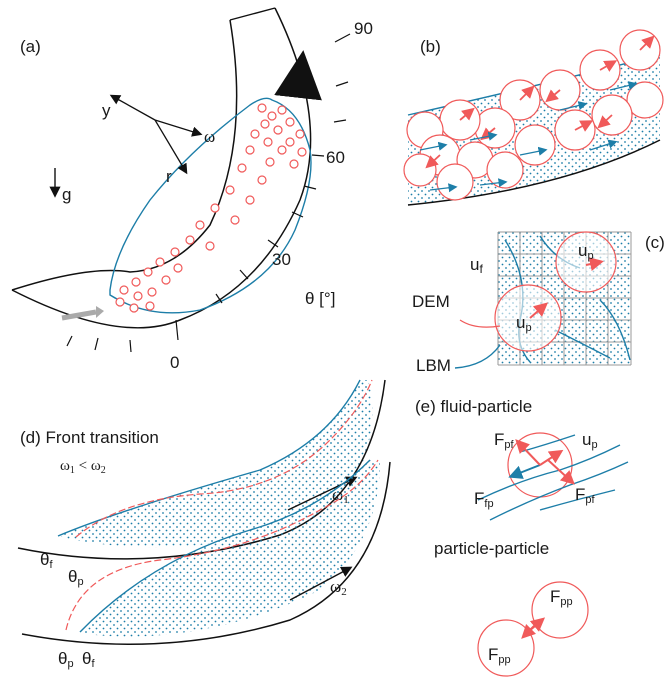  Describe the element at coordinates (174, 362) in the screenshot. I see `angle-0: 0` at that location.